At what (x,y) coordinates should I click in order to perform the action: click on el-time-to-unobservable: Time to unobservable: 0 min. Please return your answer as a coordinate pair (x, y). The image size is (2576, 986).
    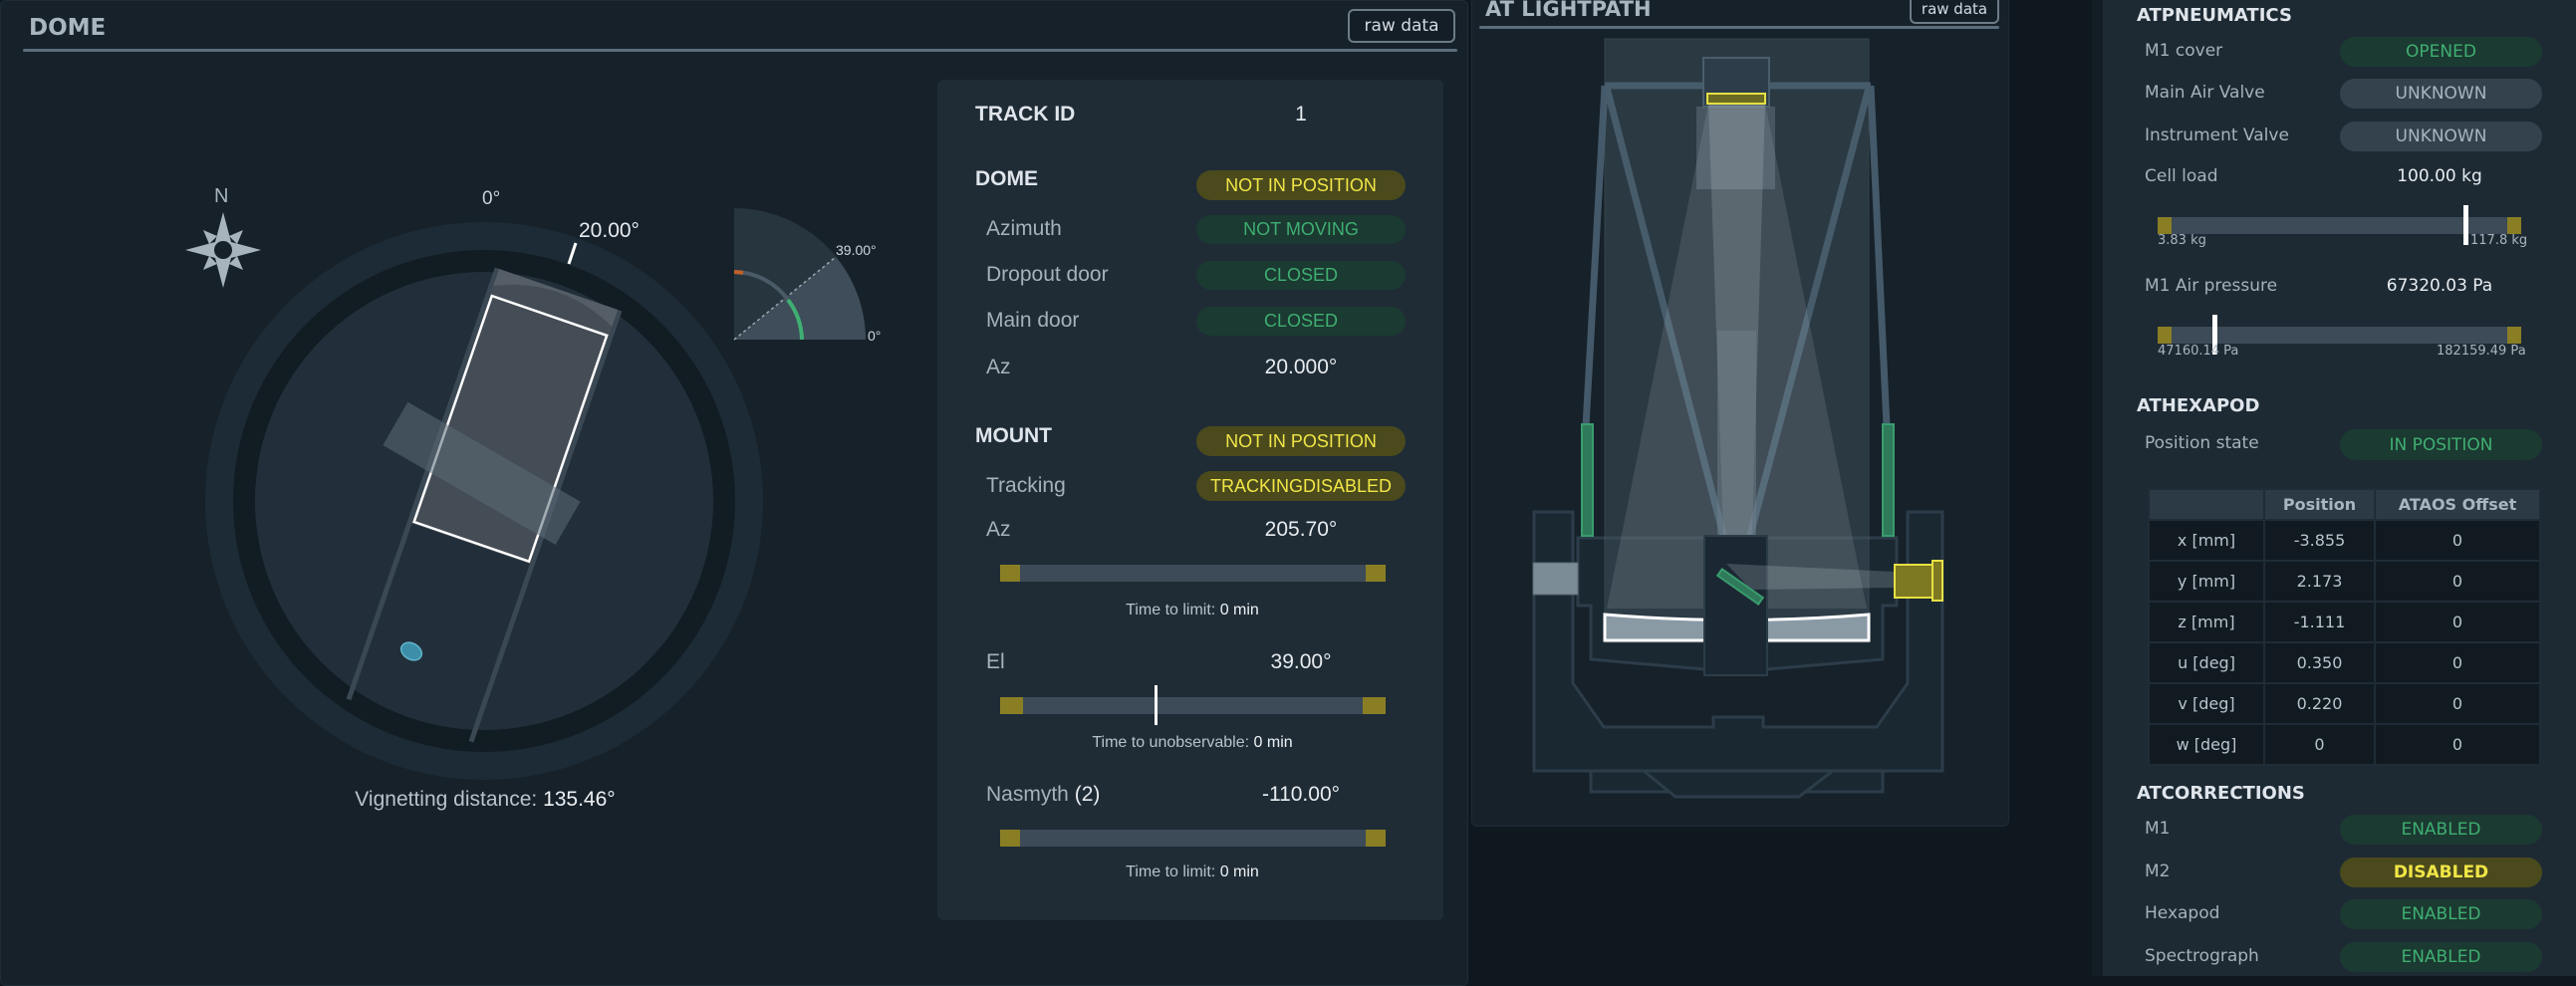
    Looking at the image, I should click on (1192, 742).